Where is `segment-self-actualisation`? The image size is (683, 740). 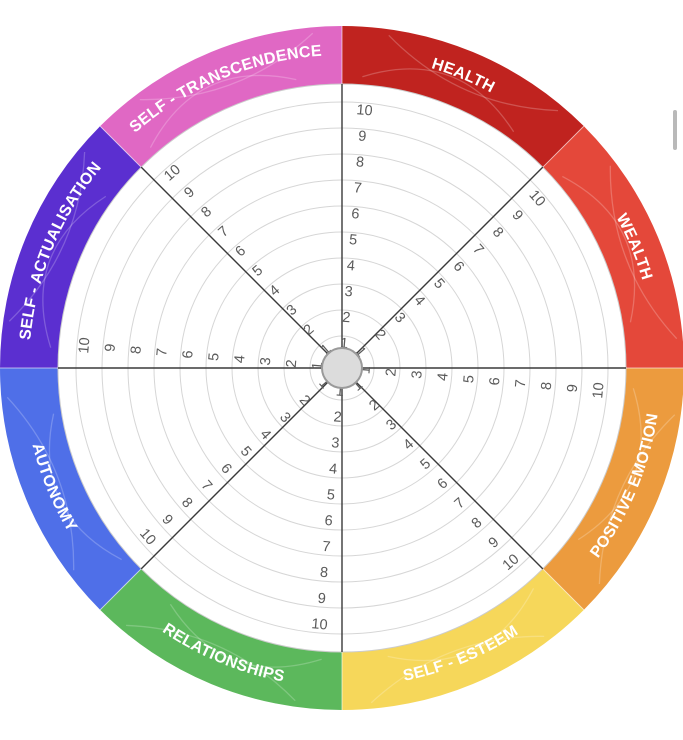 segment-self-actualisation is located at coordinates (71, 247).